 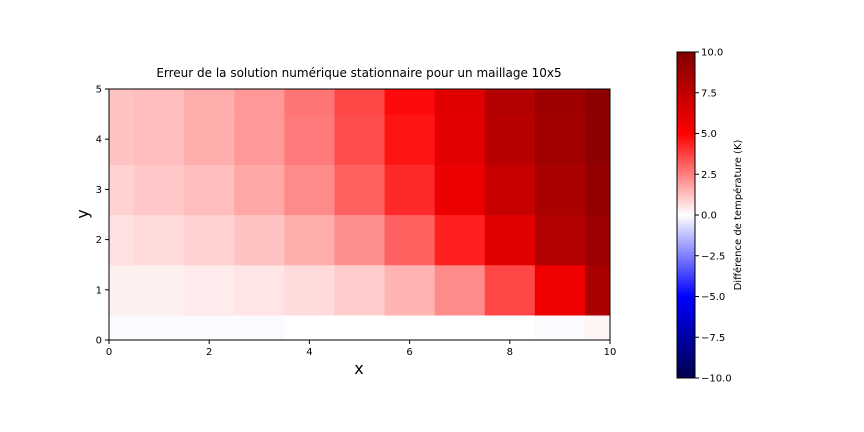 I want to click on colorbar-tick-label: −7.5, so click(x=713, y=338).